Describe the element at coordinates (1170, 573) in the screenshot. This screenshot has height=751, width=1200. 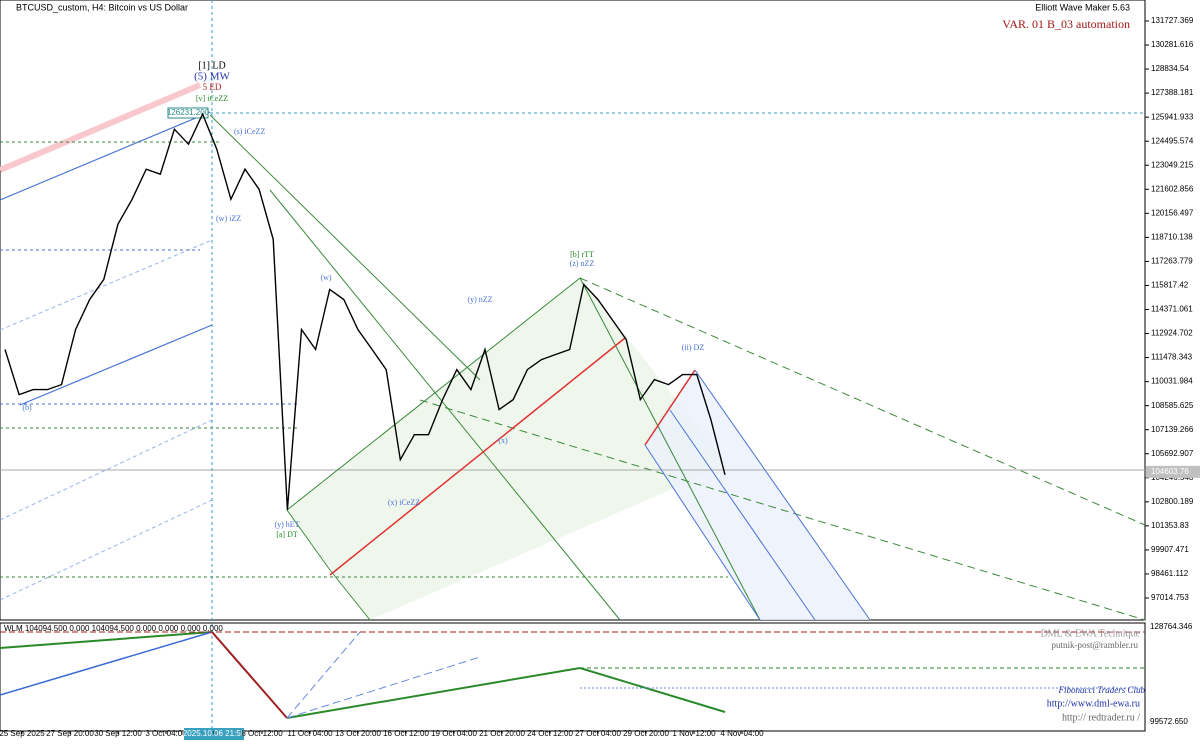
I see `price-tick-label: 98461.112` at that location.